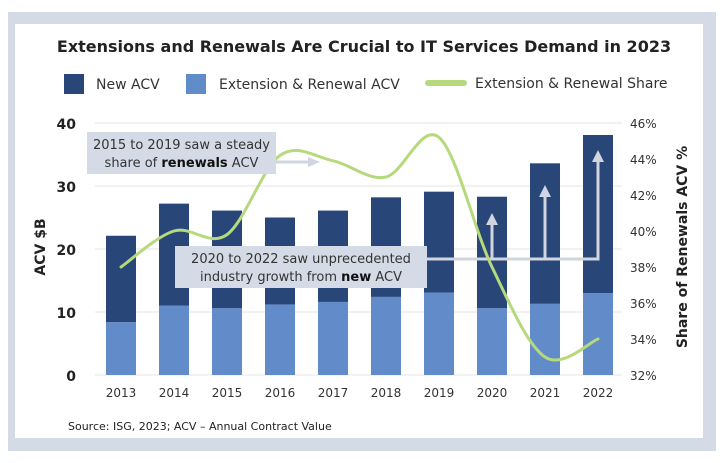 The image size is (728, 463). I want to click on bar-extension-renewal-2019, so click(439, 333).